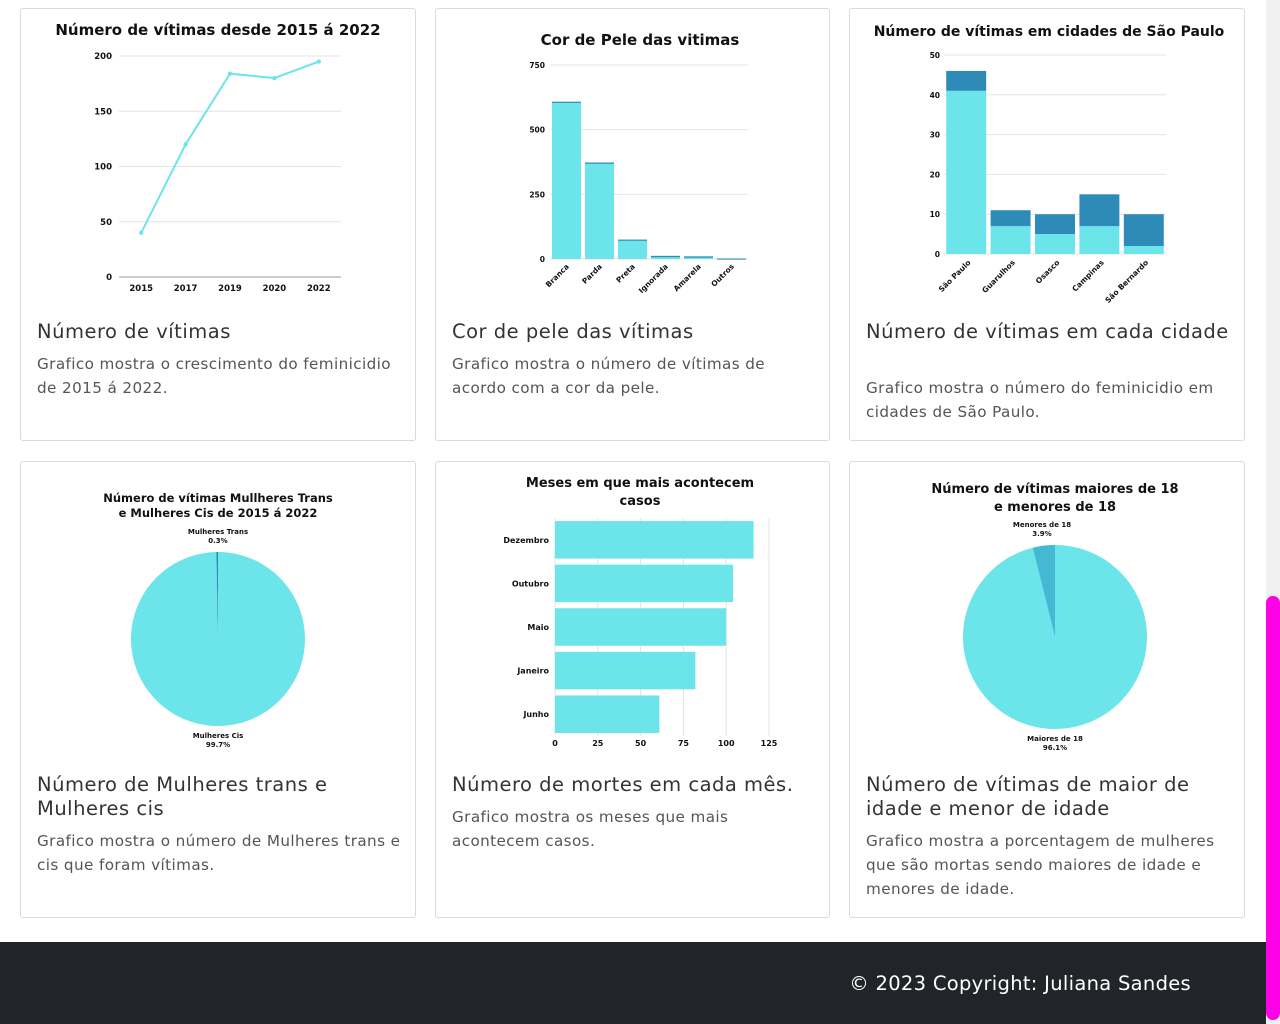 The image size is (1280, 1024). Describe the element at coordinates (1047, 331) in the screenshot. I see `card-title: Número de vítimas em cada cidade` at that location.